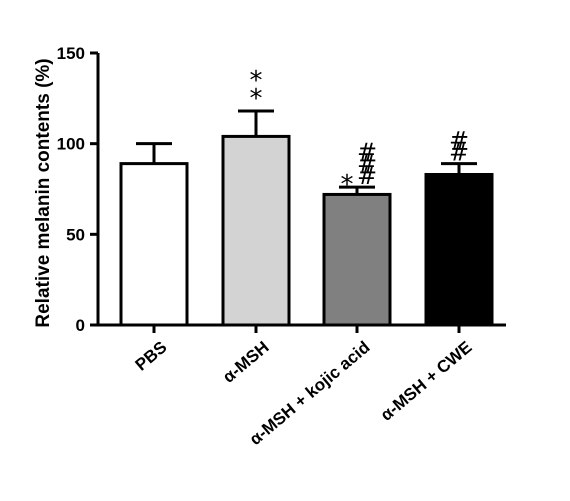 The image size is (570, 501). Describe the element at coordinates (71, 53) in the screenshot. I see `y-tick-label: 150` at that location.